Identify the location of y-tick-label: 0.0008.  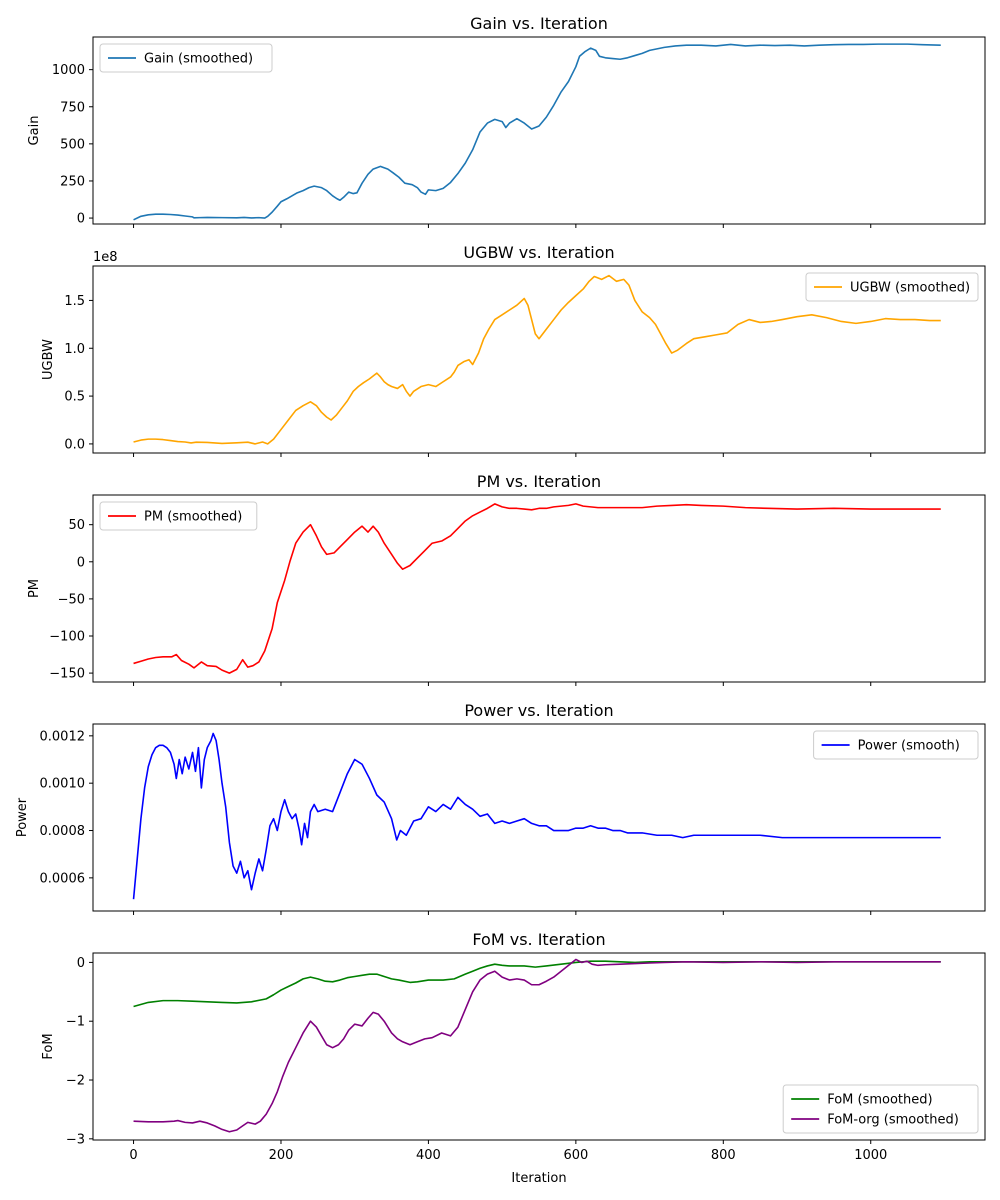
(63, 831).